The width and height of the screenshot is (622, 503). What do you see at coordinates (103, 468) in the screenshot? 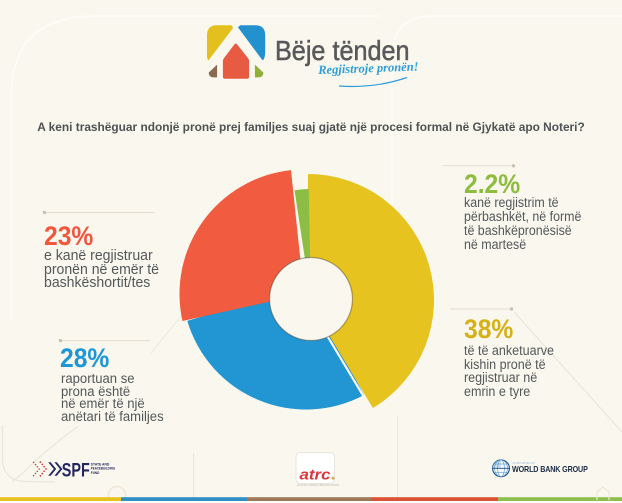
I see `svg-text: PEACEBUILDING` at bounding box center [103, 468].